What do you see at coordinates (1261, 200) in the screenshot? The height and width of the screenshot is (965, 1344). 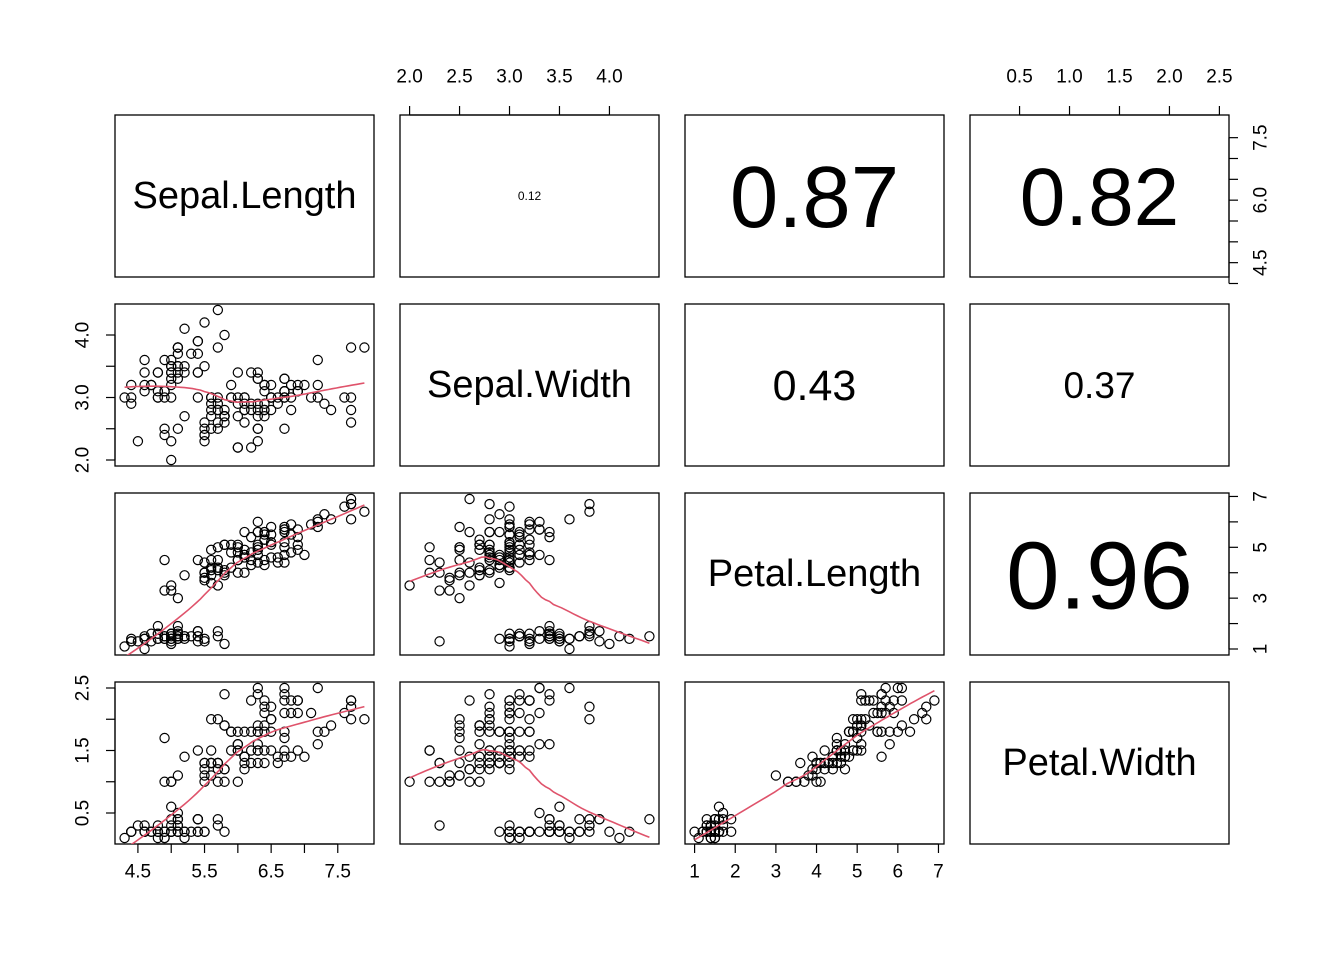 I see `tick-label-right-sepal-length: 6.0` at bounding box center [1261, 200].